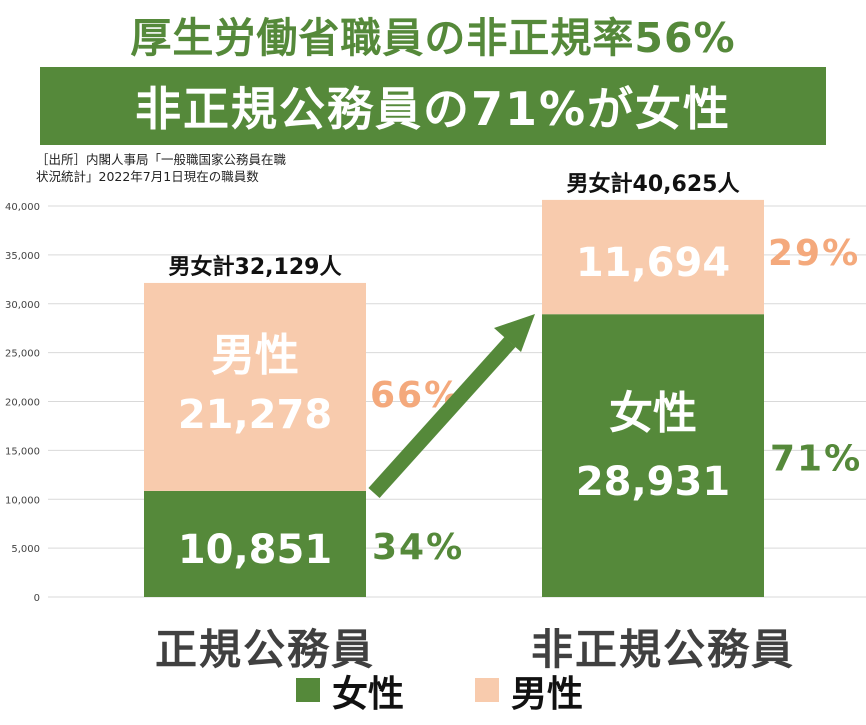 The height and width of the screenshot is (725, 866). Describe the element at coordinates (22, 403) in the screenshot. I see `y-tick-label: 20,000` at that location.